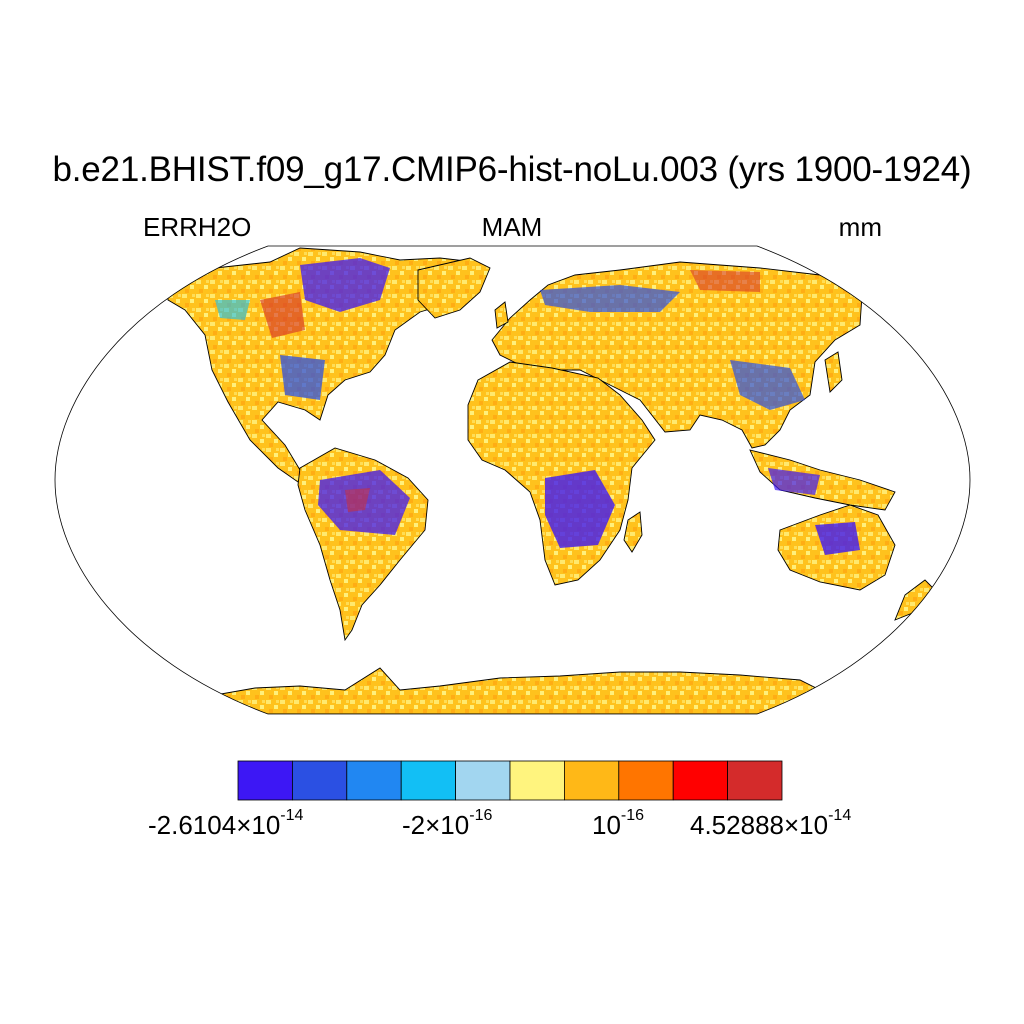 The width and height of the screenshot is (1024, 1024). What do you see at coordinates (481, 816) in the screenshot?
I see `colorbar-label-neg-exponent: -16` at bounding box center [481, 816].